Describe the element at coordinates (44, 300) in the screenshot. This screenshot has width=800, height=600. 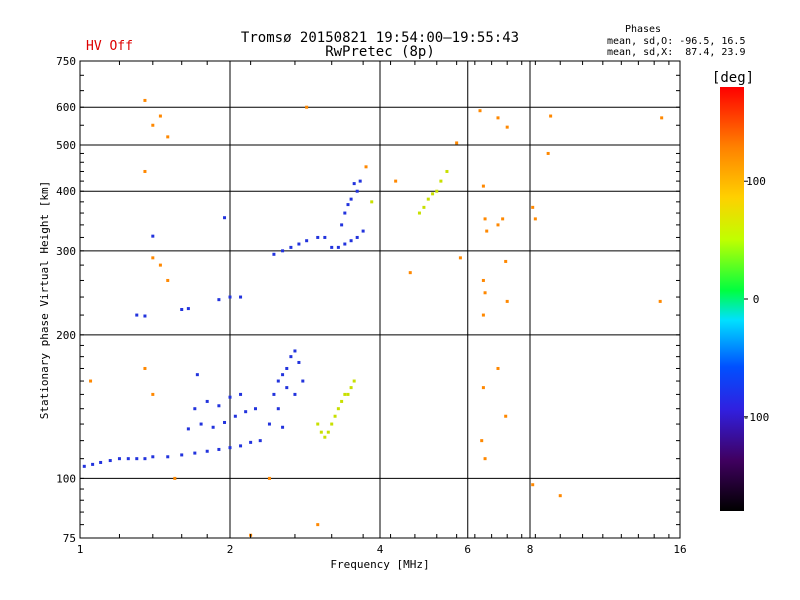
I see `y-axis-label: Stationary phase Virtual Height [km]` at that location.